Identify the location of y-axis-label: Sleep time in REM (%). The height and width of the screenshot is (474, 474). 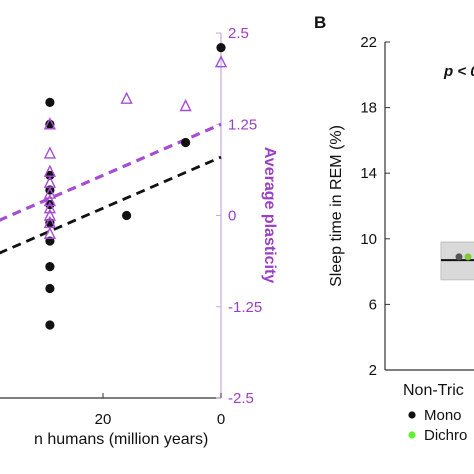
(336, 206).